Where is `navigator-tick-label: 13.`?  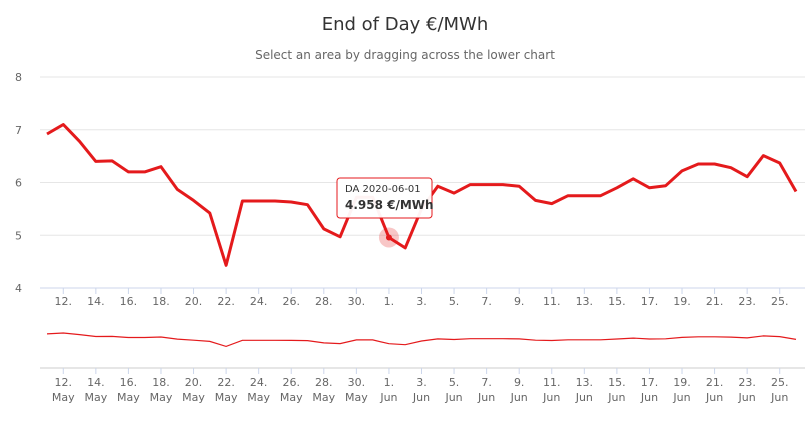 navigator-tick-label: 13. is located at coordinates (585, 382).